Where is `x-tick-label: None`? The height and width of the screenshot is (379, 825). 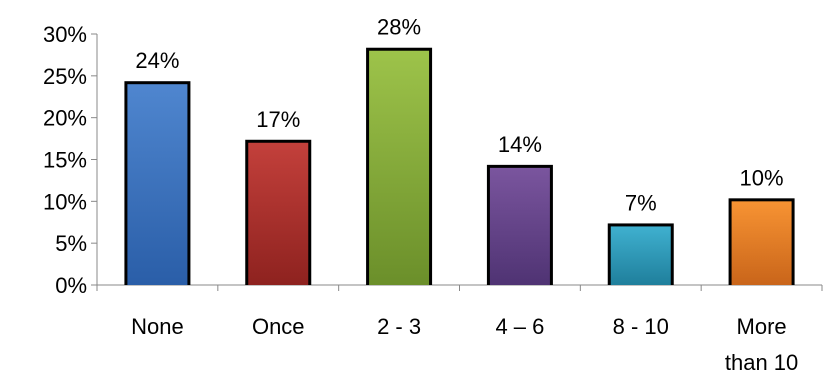
x-tick-label: None is located at coordinates (157, 326).